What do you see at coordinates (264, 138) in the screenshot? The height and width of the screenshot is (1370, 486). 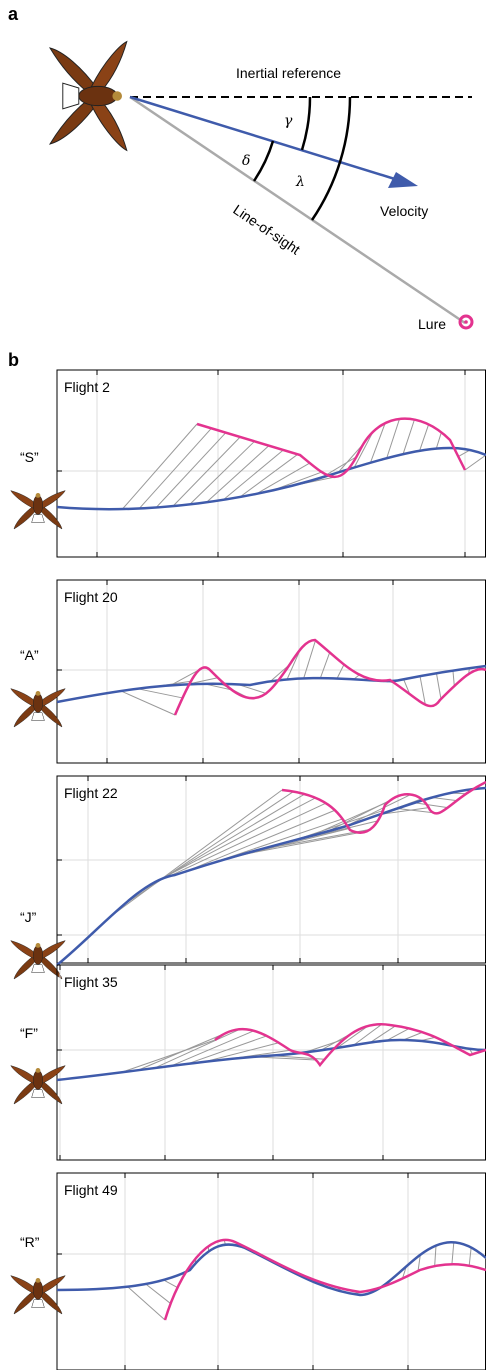 I see `velocity-vector` at bounding box center [264, 138].